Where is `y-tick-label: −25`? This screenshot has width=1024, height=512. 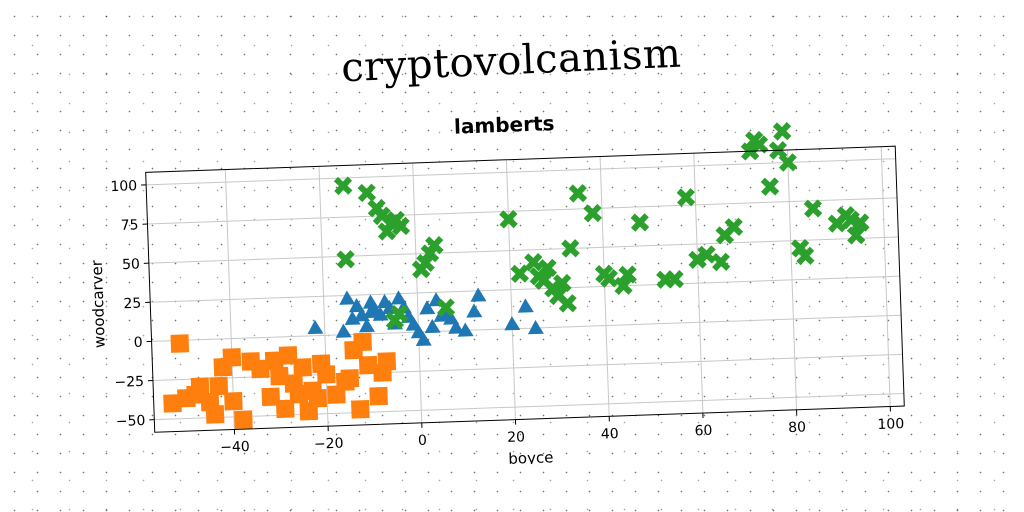 y-tick-label: −25 is located at coordinates (129, 382).